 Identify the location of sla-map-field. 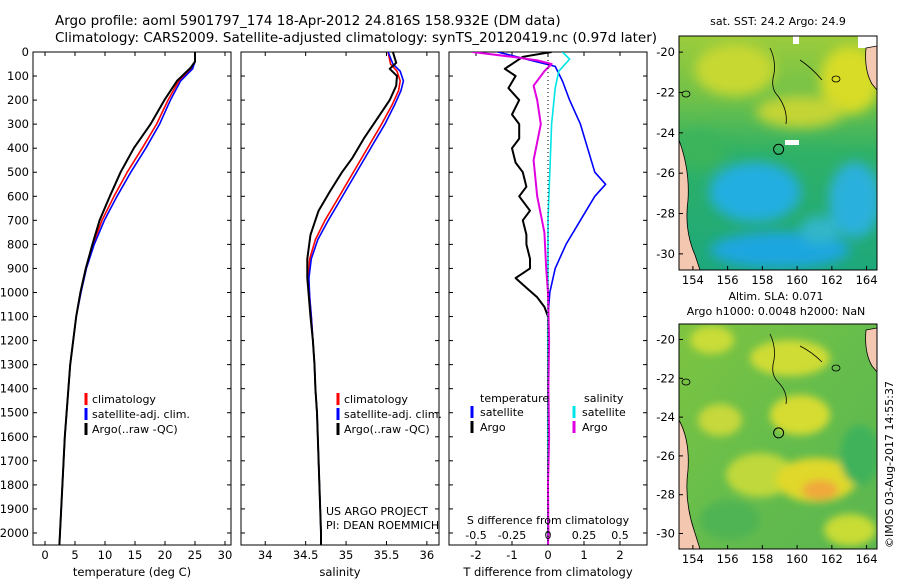
(778, 436).